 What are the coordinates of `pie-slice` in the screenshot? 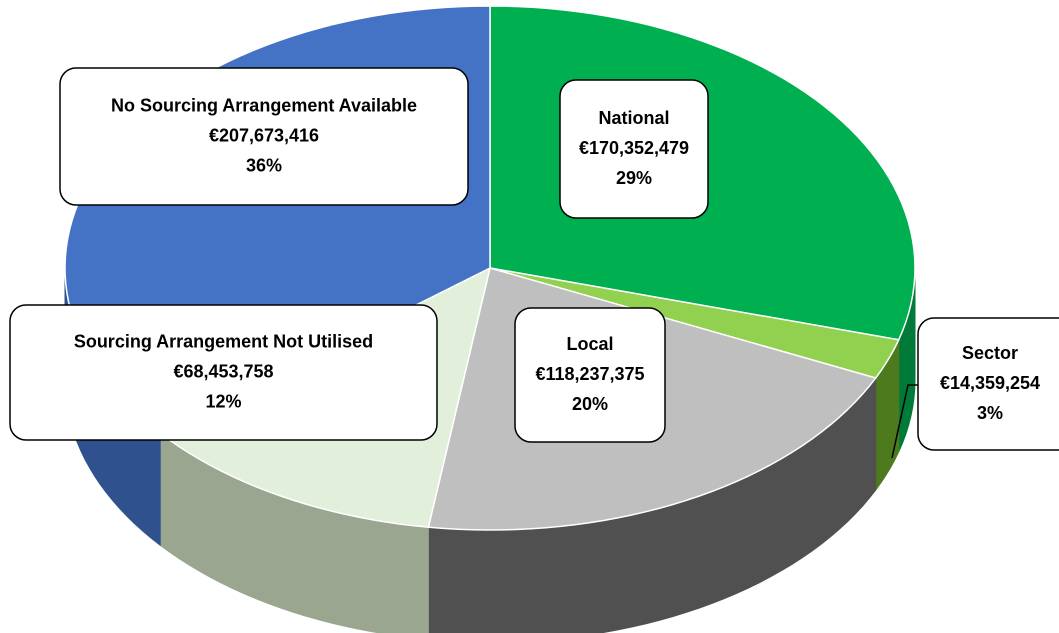 It's located at (694, 323).